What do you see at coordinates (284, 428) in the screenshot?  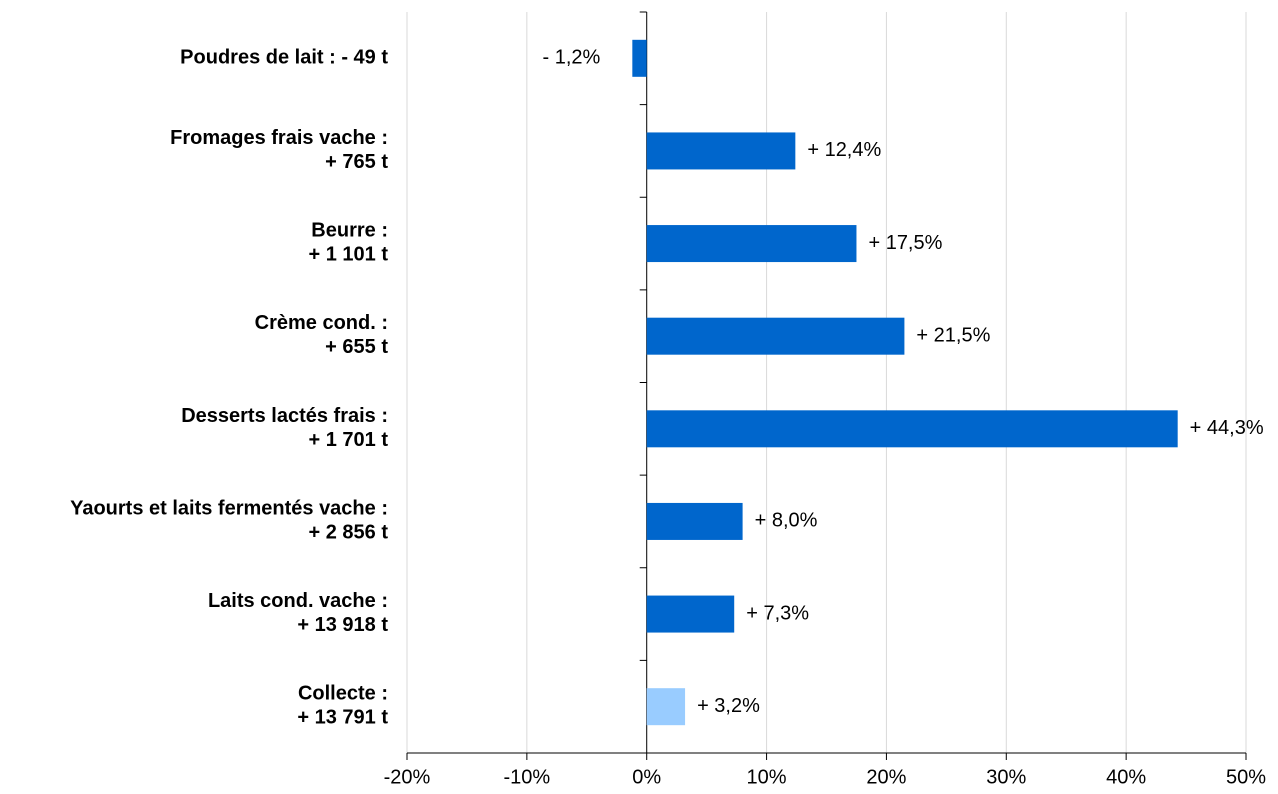 I see `category-label: Desserts lactés frais : + 1 701 t` at bounding box center [284, 428].